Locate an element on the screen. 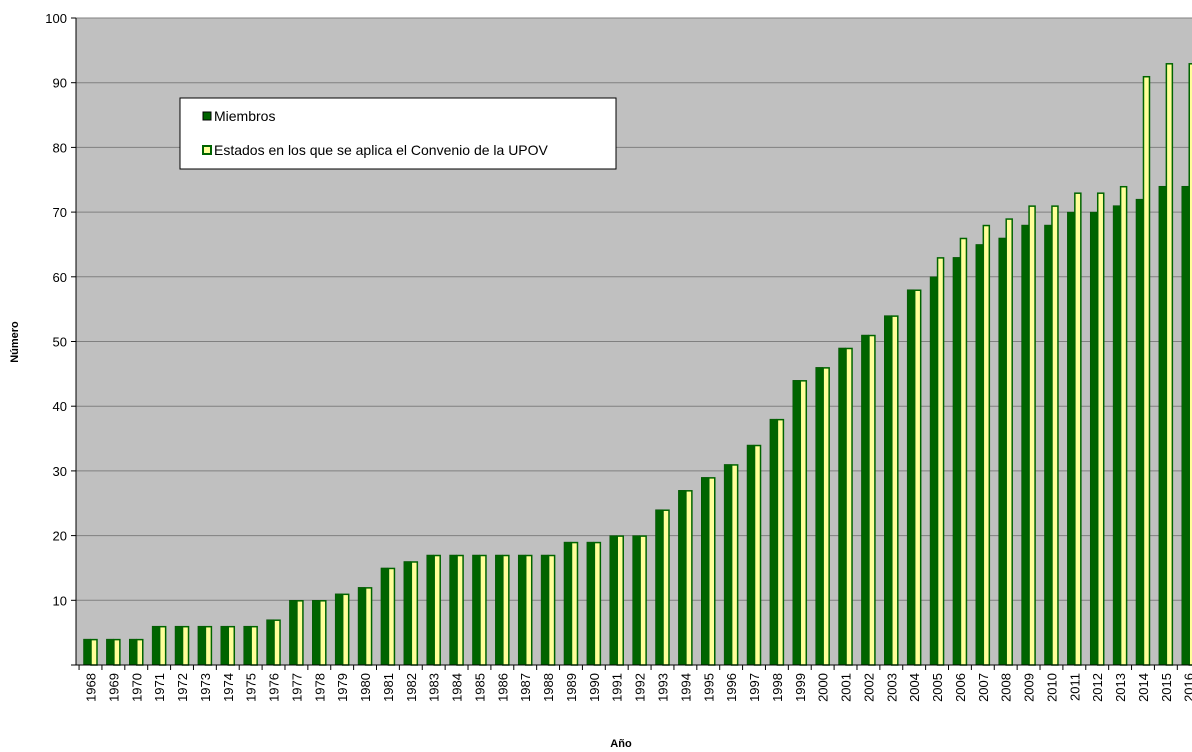 The image size is (1192, 752). x-tick-label: 1968 is located at coordinates (91, 687).